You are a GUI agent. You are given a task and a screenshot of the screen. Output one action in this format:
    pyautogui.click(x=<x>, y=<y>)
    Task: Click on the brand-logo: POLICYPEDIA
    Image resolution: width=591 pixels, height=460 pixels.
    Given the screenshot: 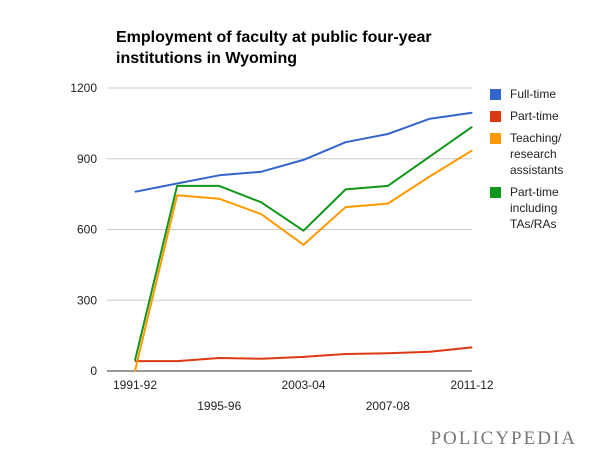 What is the action you would take?
    pyautogui.click(x=503, y=438)
    